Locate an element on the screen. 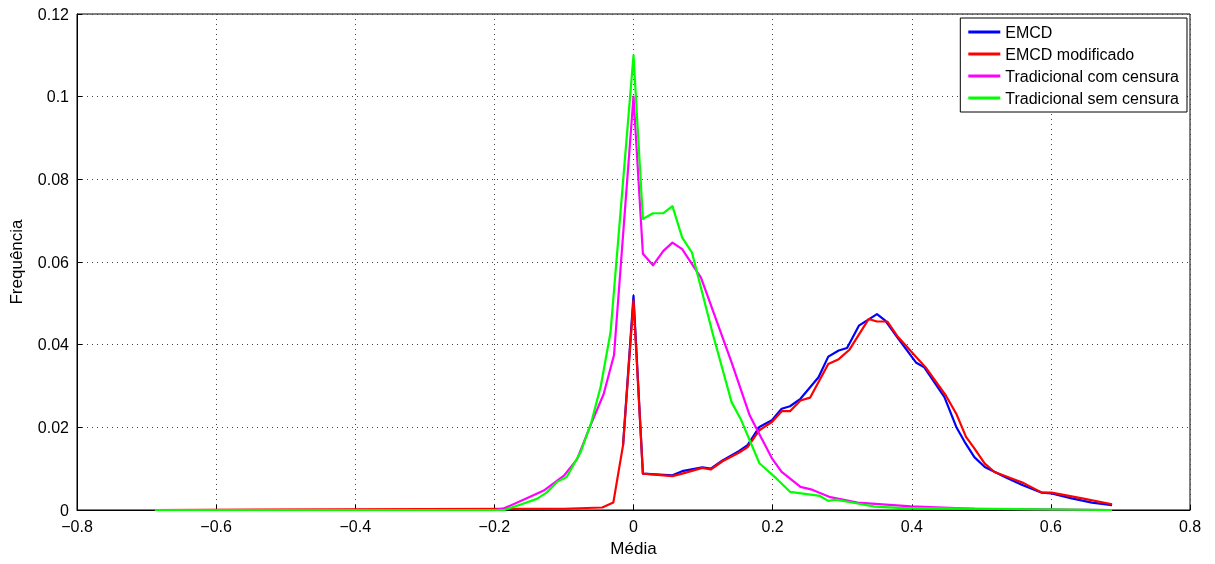 The width and height of the screenshot is (1215, 564). x-tick-label: 0.8 is located at coordinates (1190, 526).